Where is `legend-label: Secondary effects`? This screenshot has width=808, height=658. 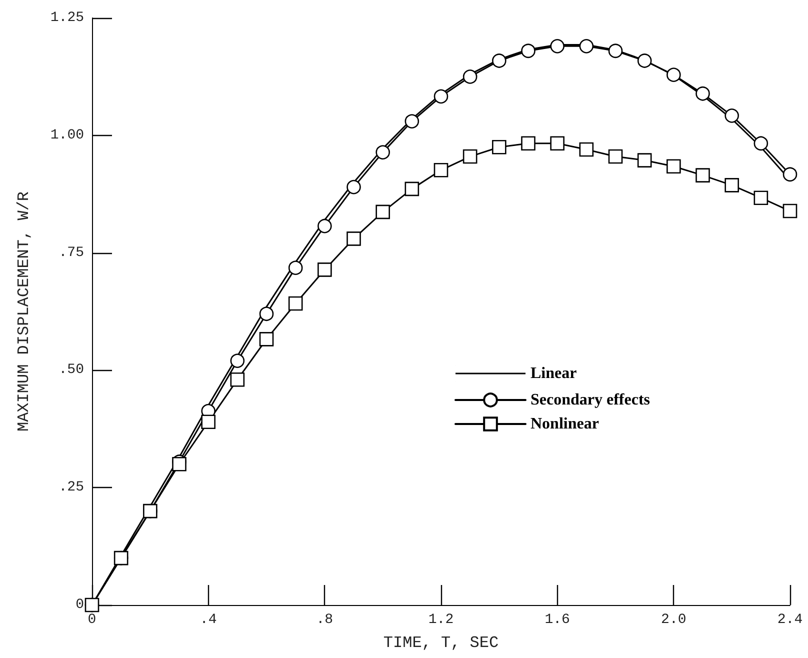
legend-label: Secondary effects is located at coordinates (590, 400).